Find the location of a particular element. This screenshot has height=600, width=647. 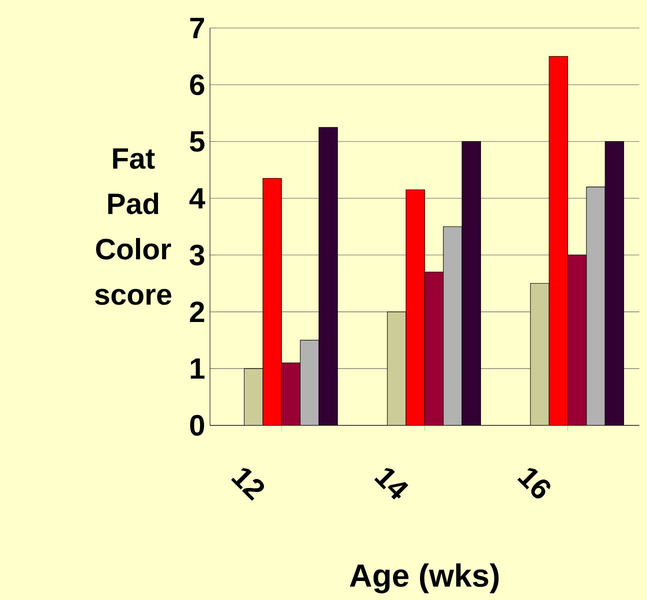

y-tick-label: 3 is located at coordinates (197, 255).